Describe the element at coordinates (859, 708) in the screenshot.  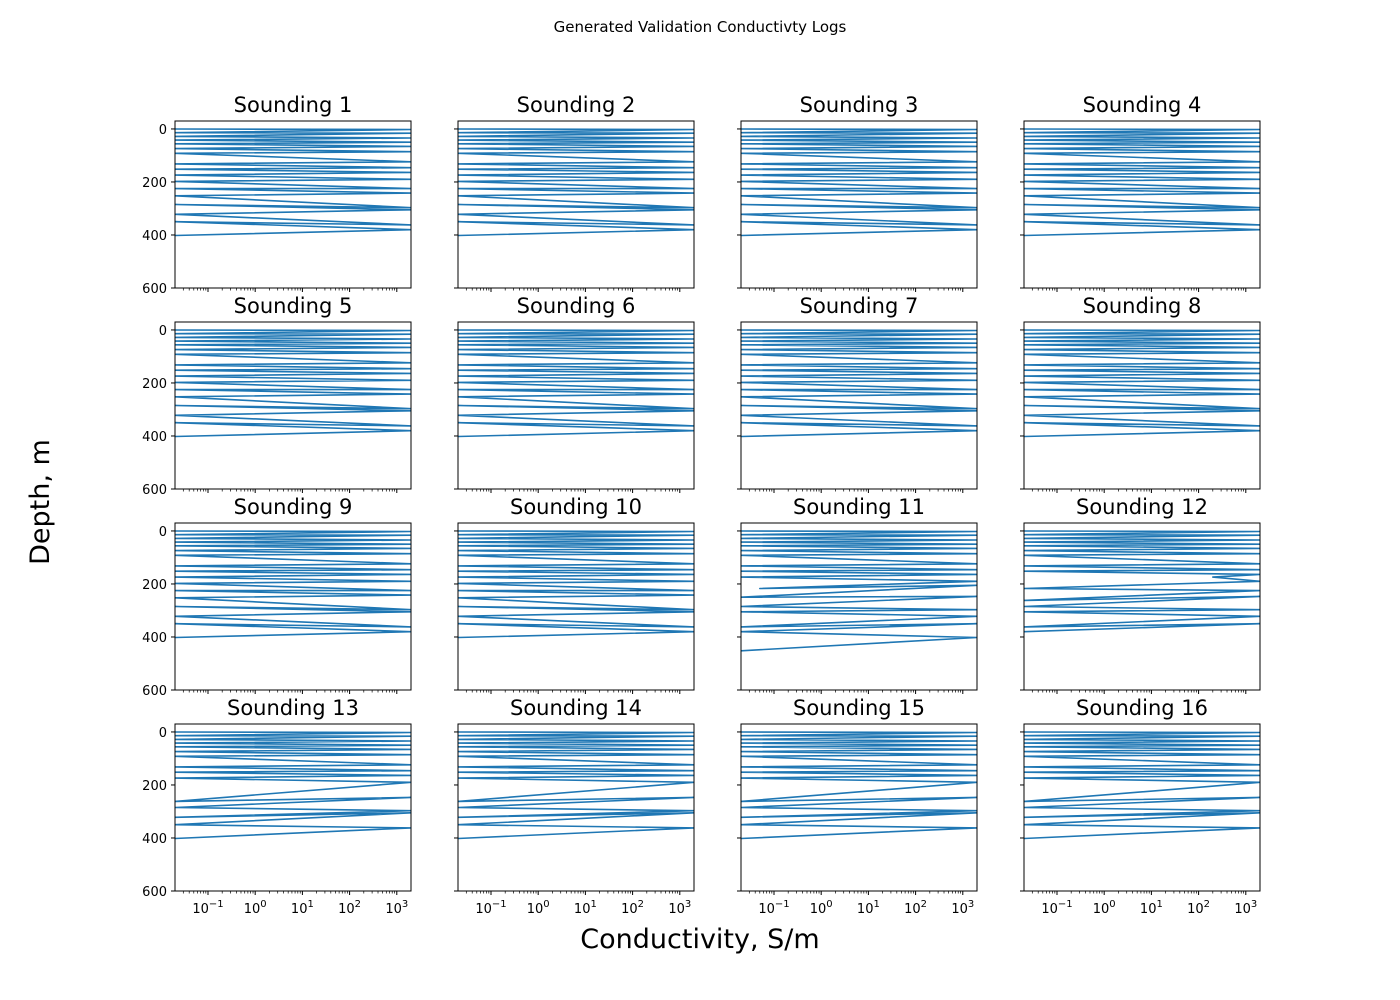
I see `panel-title-sounding-15: Sounding 15` at that location.